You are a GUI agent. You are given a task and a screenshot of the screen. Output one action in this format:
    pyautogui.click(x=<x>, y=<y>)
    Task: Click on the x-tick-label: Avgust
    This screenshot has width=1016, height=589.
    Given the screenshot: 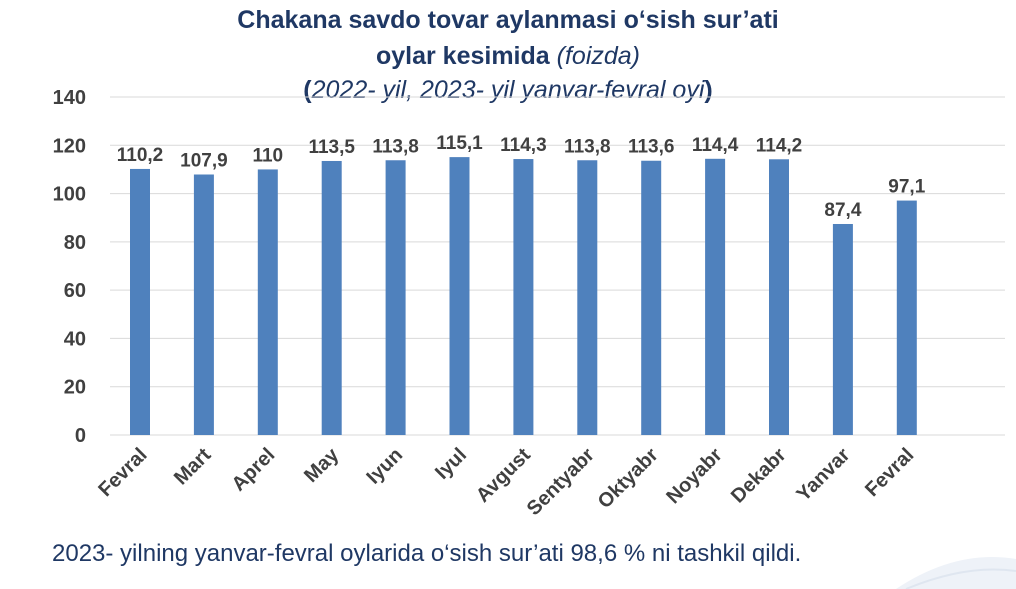 What is the action you would take?
    pyautogui.click(x=503, y=475)
    